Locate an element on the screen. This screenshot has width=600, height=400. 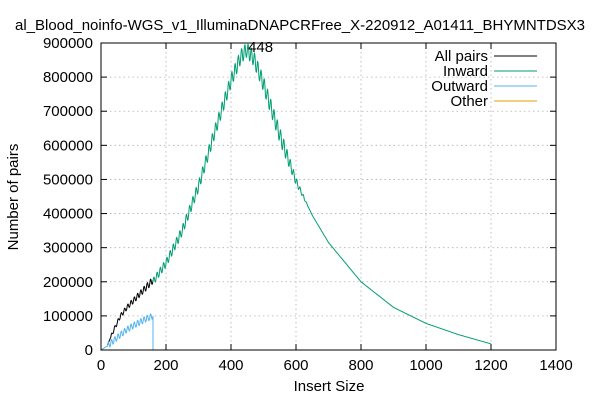
y-tick-label: 700000 is located at coordinates (68, 111).